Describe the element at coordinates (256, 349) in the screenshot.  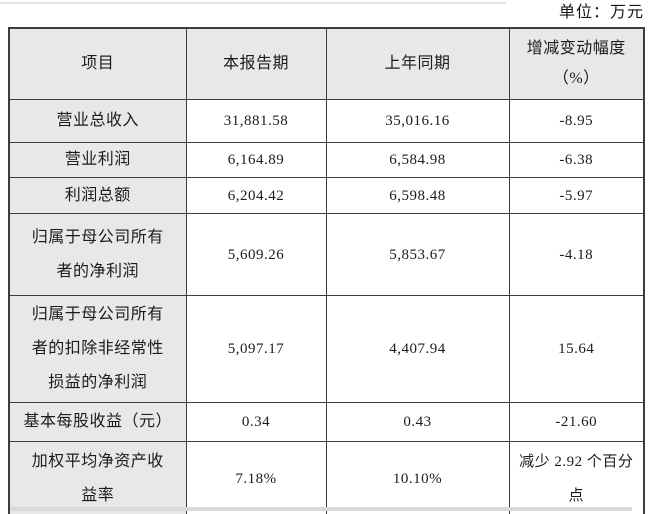
I see `cell-current: 5,097.17` at that location.